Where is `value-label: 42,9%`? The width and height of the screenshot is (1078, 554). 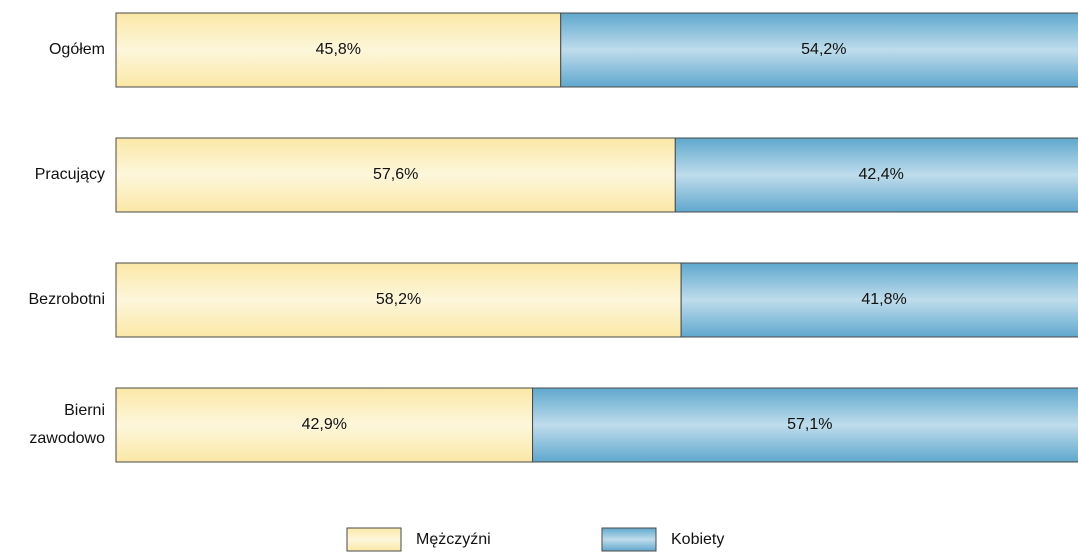 value-label: 42,9% is located at coordinates (324, 424).